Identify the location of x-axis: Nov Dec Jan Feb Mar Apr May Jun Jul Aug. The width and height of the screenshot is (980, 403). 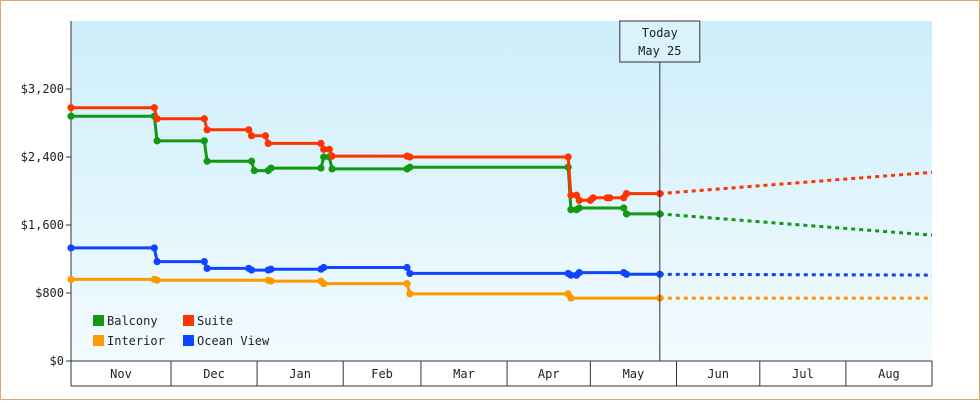
(501, 373).